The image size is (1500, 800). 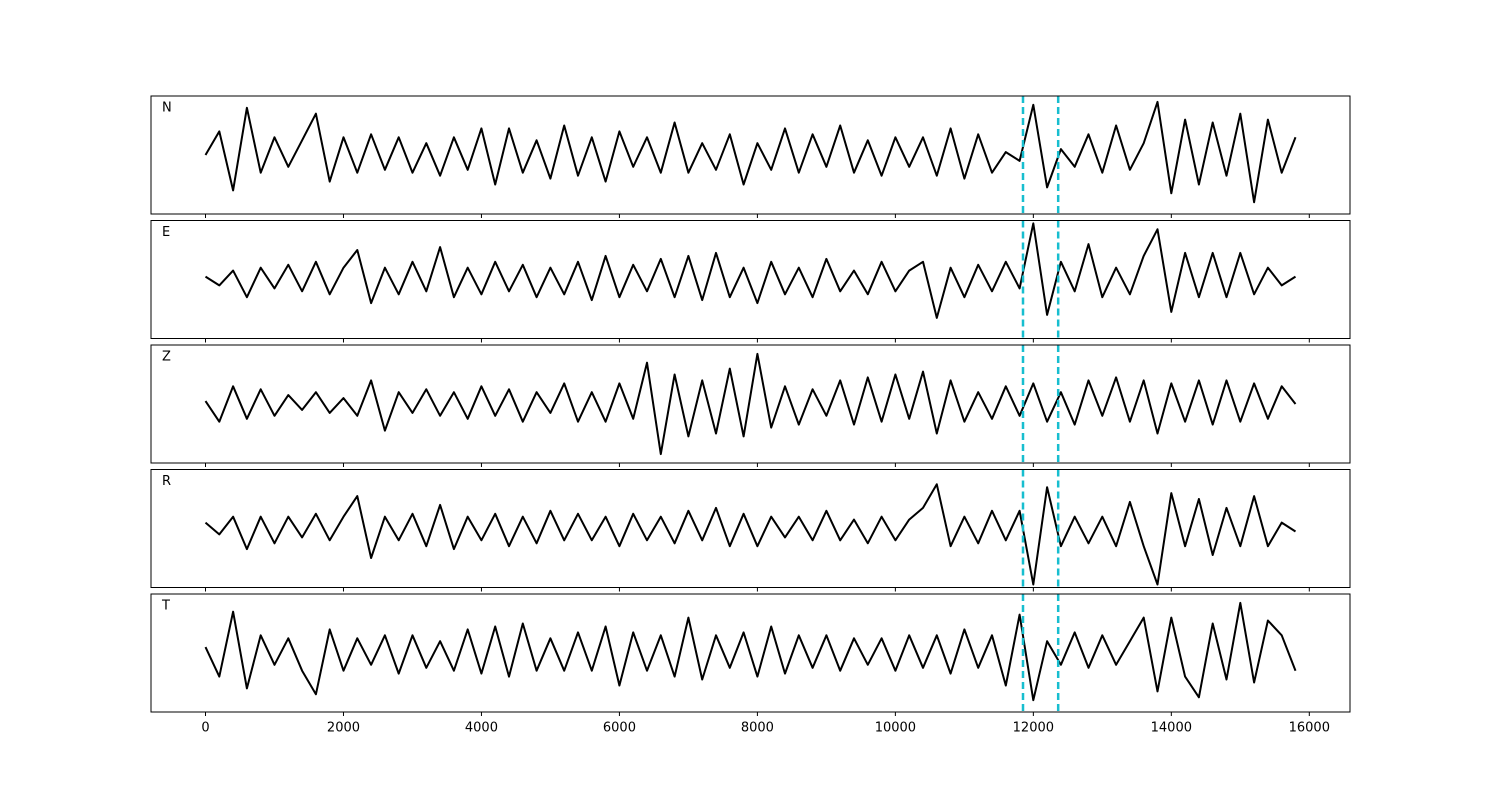 What do you see at coordinates (1171, 728) in the screenshot?
I see `x-tick-label: 14000` at bounding box center [1171, 728].